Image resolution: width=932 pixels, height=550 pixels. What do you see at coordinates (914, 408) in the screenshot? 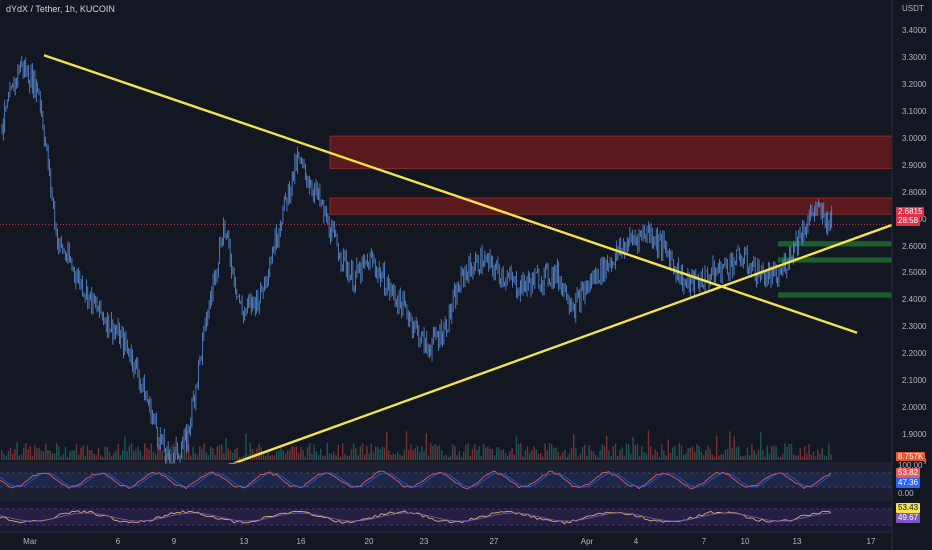
I see `price-tick: 2.0000` at bounding box center [914, 408].